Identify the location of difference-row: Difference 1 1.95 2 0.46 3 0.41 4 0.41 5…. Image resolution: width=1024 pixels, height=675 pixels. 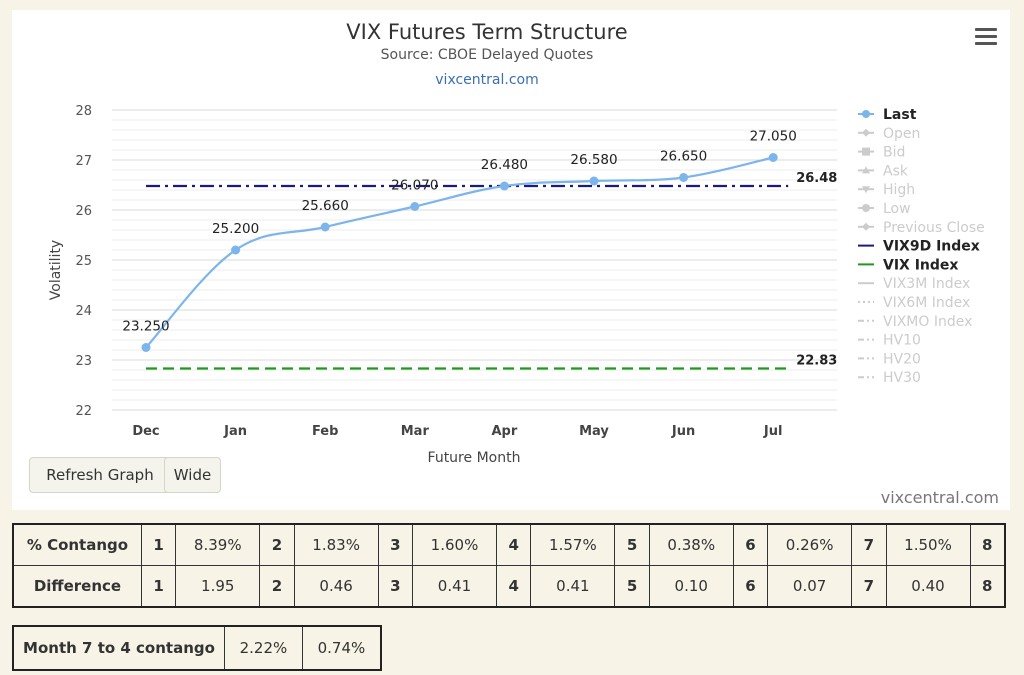
(509, 586).